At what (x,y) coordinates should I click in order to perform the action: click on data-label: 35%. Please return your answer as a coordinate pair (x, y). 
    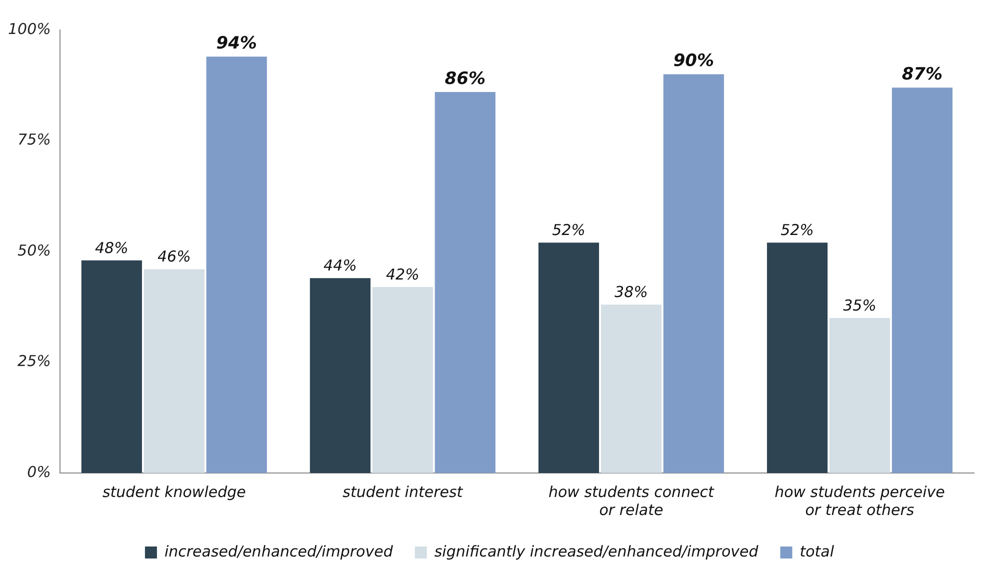
    Looking at the image, I should click on (859, 305).